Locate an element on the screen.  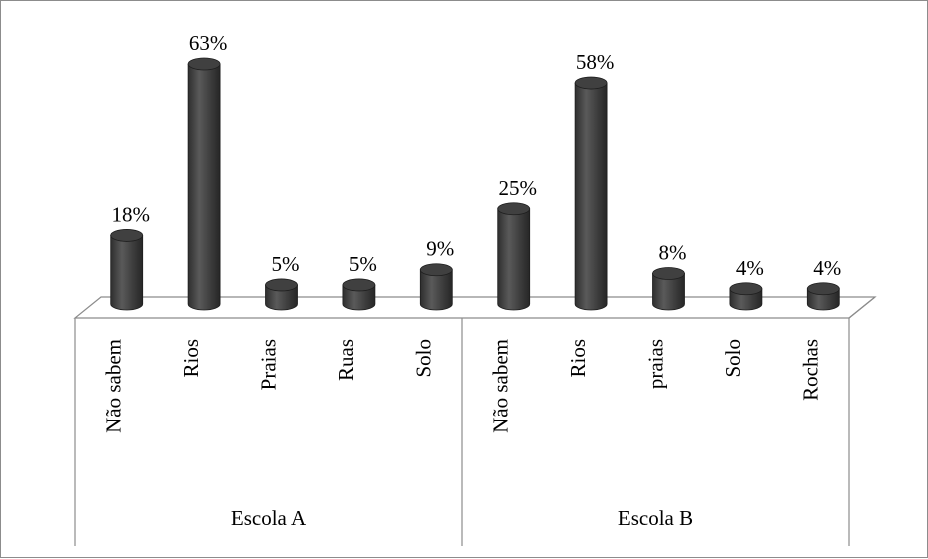
category-label: Rochas is located at coordinates (810, 370).